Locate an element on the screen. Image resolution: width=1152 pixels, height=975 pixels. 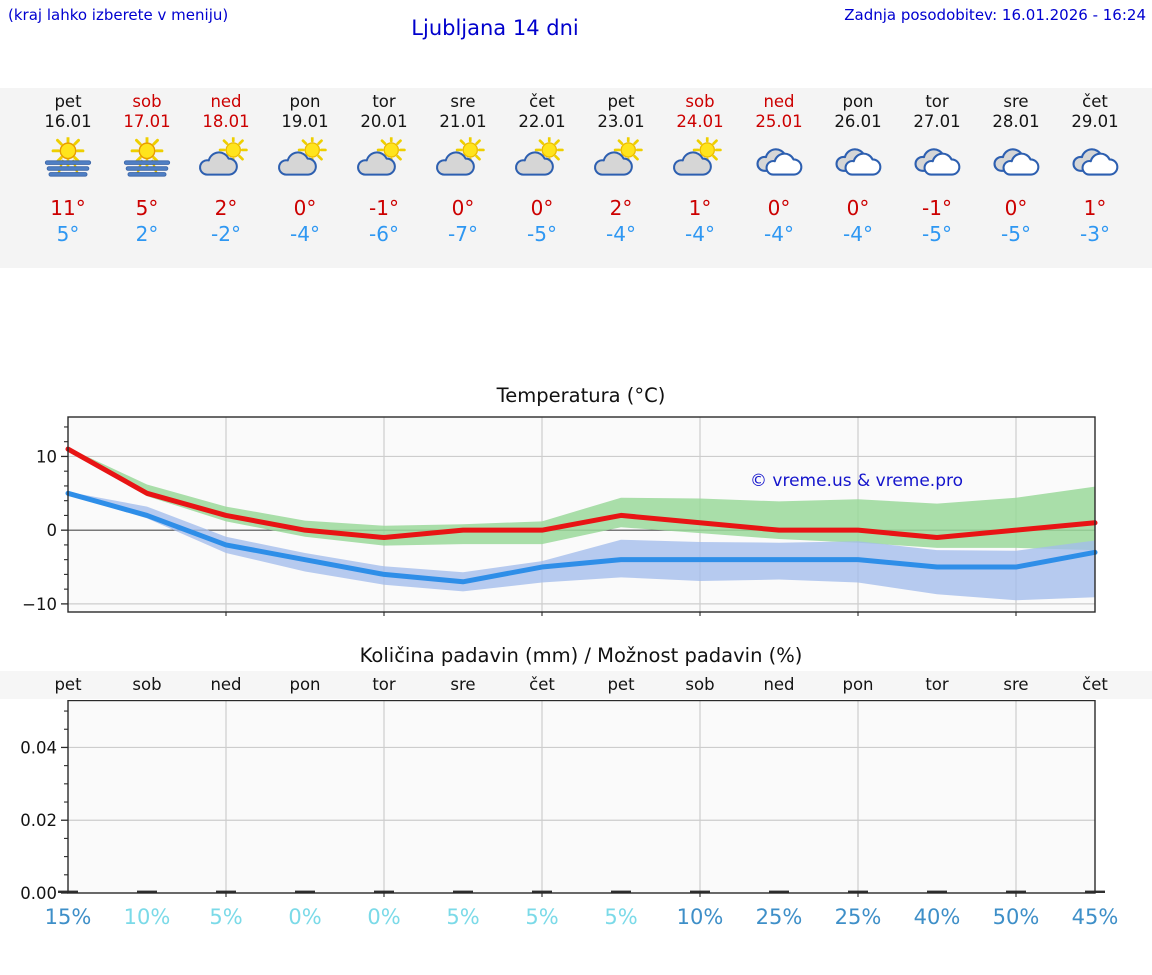
day-column: tor 20.01 -1° -6° is located at coordinates (384, 178).